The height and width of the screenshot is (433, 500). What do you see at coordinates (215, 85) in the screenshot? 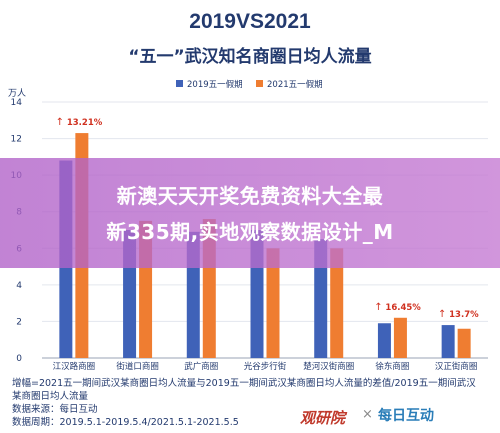
I see `legend-label-0: 2019五一假期` at bounding box center [215, 85].